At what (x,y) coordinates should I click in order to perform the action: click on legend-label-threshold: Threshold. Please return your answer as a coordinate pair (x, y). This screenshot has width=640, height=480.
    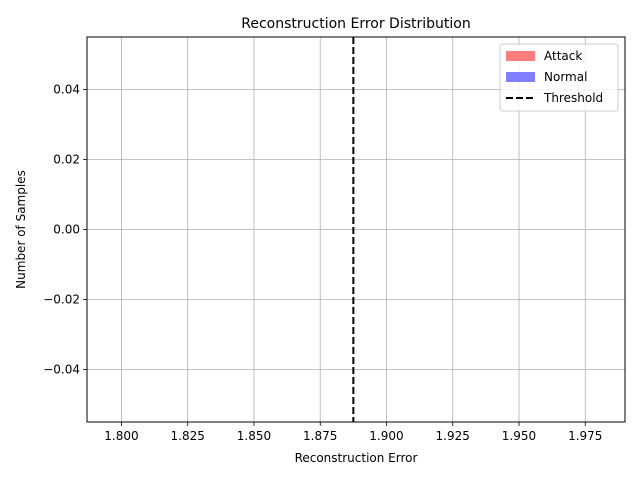
    Looking at the image, I should click on (573, 98).